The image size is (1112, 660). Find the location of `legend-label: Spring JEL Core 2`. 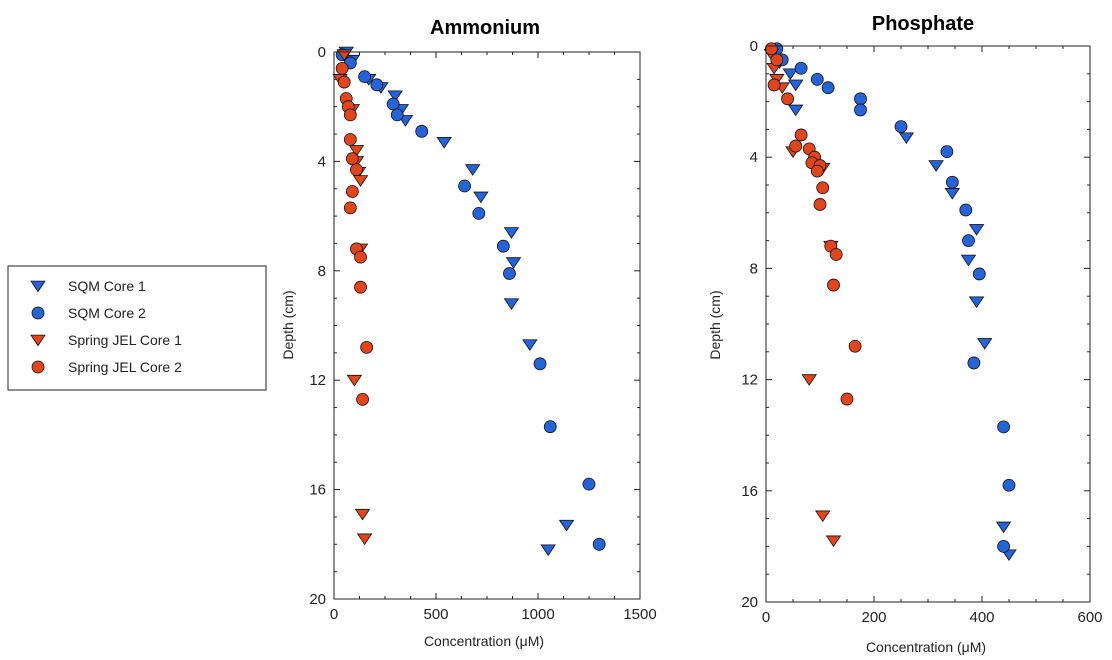

legend-label: Spring JEL Core 2 is located at coordinates (125, 367).